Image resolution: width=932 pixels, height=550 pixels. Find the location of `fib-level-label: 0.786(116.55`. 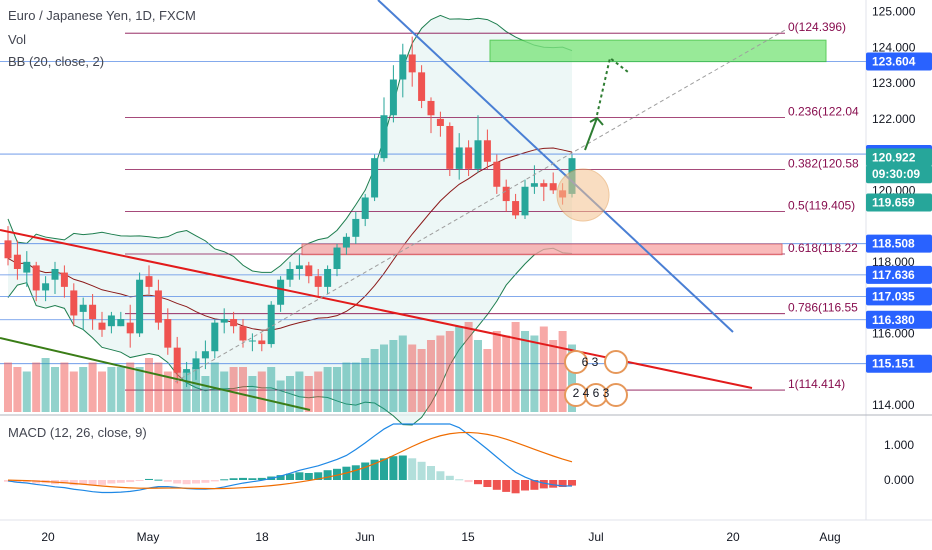

fib-level-label: 0.786(116.55 is located at coordinates (823, 308).